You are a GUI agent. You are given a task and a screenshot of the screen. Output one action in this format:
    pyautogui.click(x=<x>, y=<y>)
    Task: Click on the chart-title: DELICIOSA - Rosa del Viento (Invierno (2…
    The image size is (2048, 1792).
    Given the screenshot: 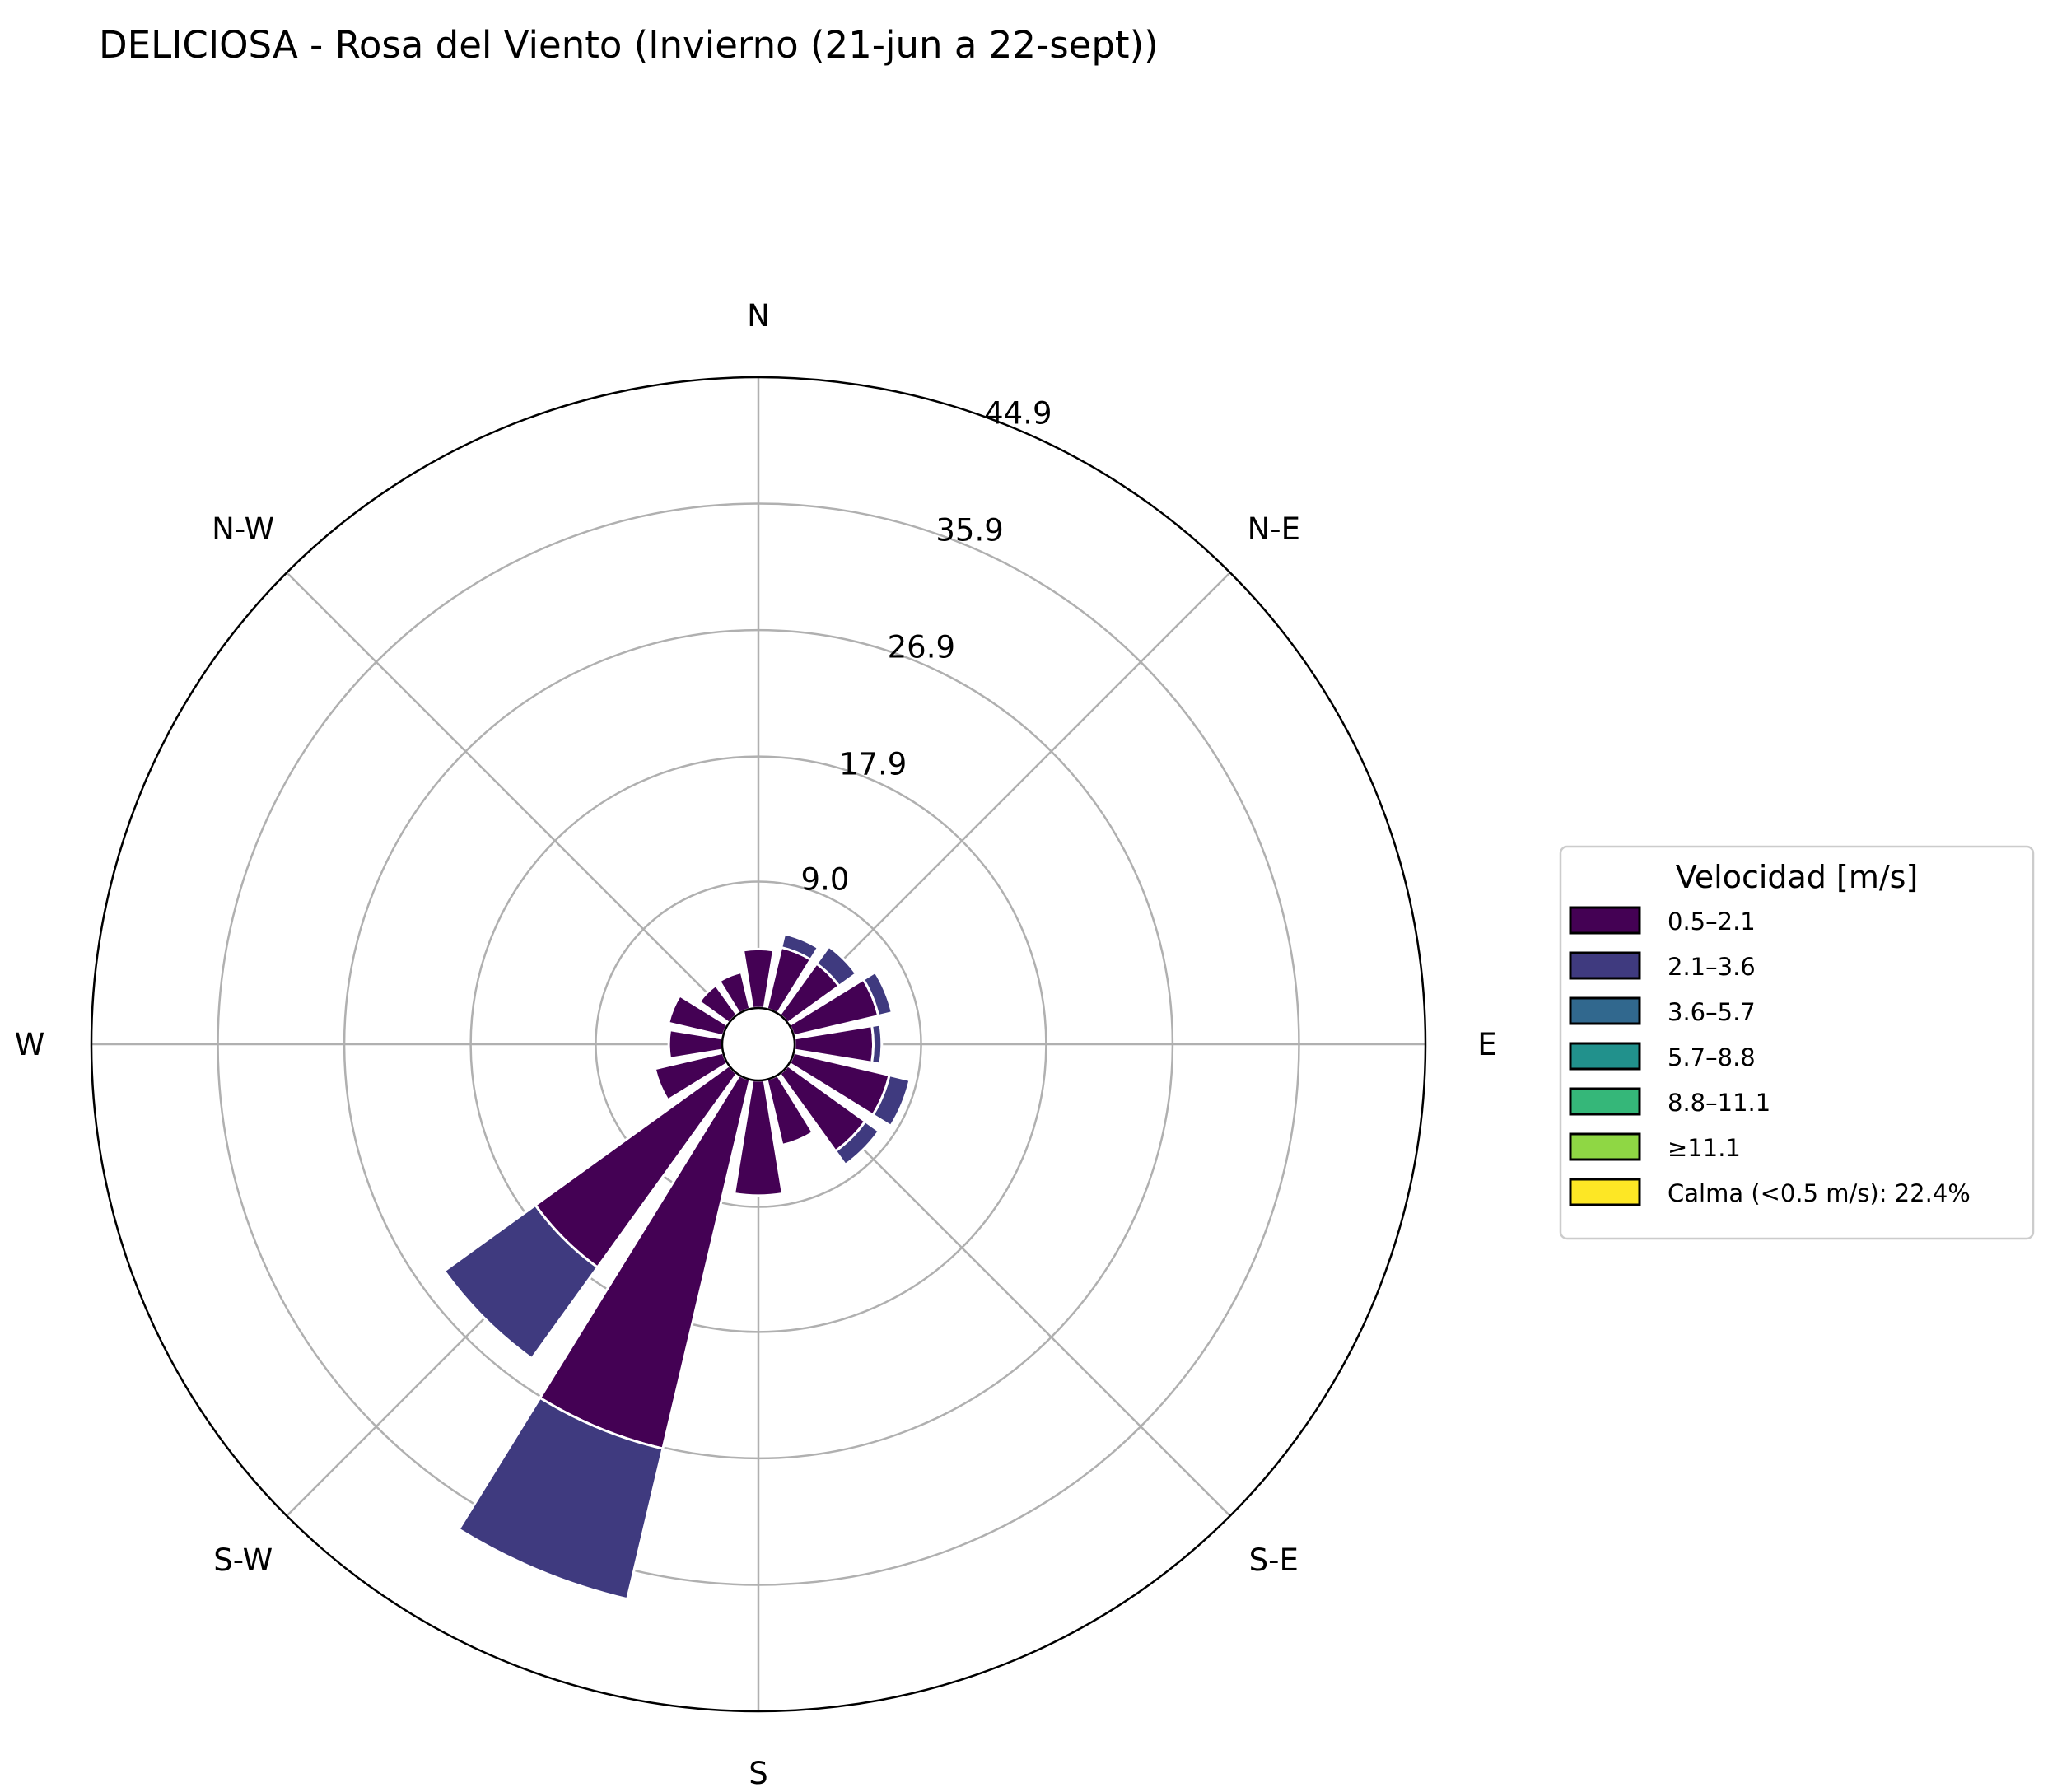 What is the action you would take?
    pyautogui.click(x=629, y=45)
    